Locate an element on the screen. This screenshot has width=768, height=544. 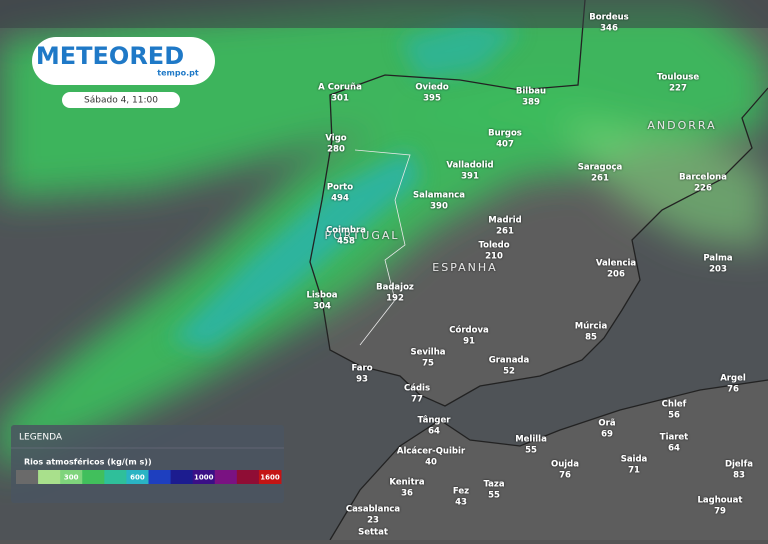
city-value: 280 is located at coordinates (336, 150).